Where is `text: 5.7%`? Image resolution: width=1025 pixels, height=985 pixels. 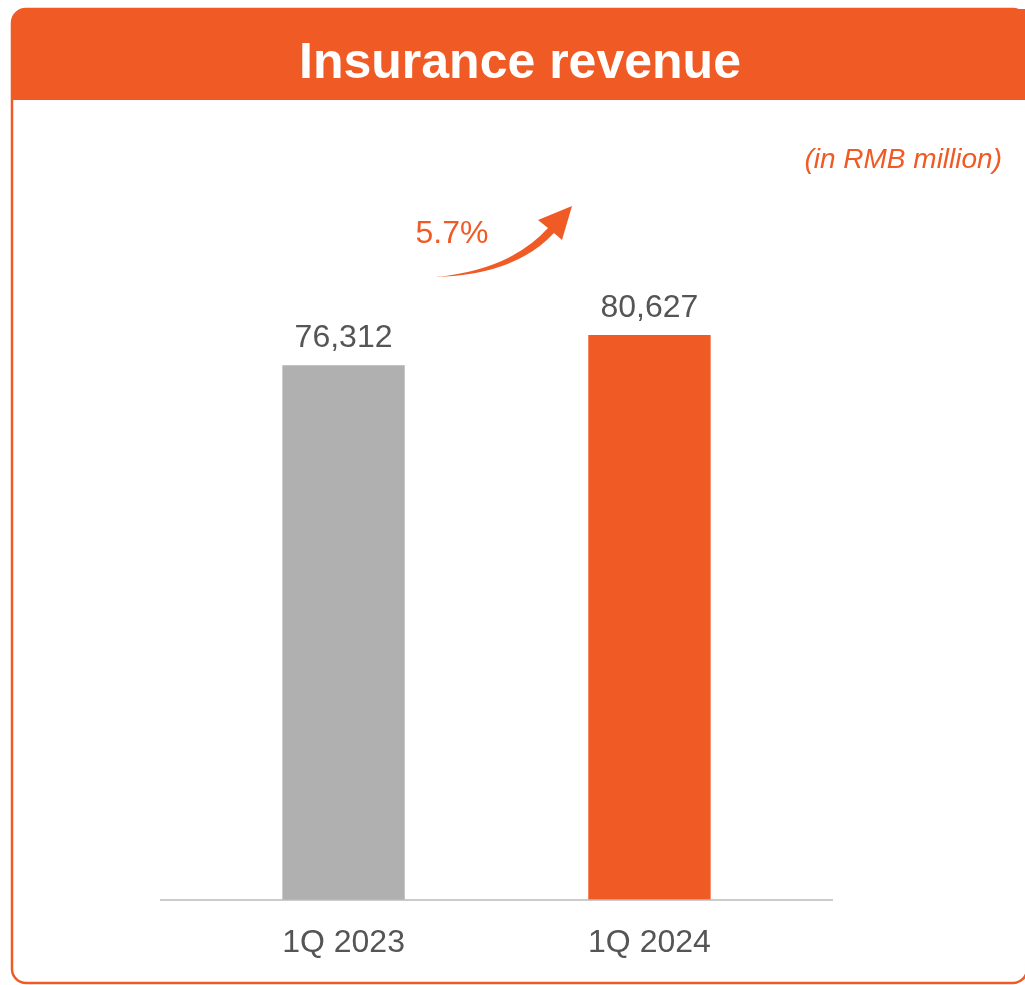 text: 5.7% is located at coordinates (452, 232).